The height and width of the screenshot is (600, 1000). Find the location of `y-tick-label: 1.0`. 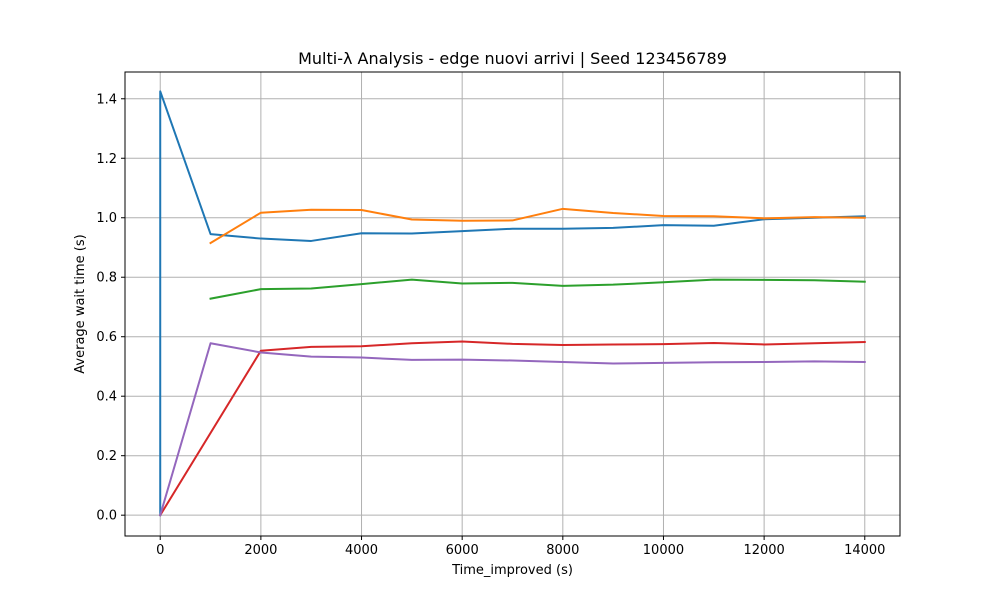

y-tick-label: 1.0 is located at coordinates (106, 218).